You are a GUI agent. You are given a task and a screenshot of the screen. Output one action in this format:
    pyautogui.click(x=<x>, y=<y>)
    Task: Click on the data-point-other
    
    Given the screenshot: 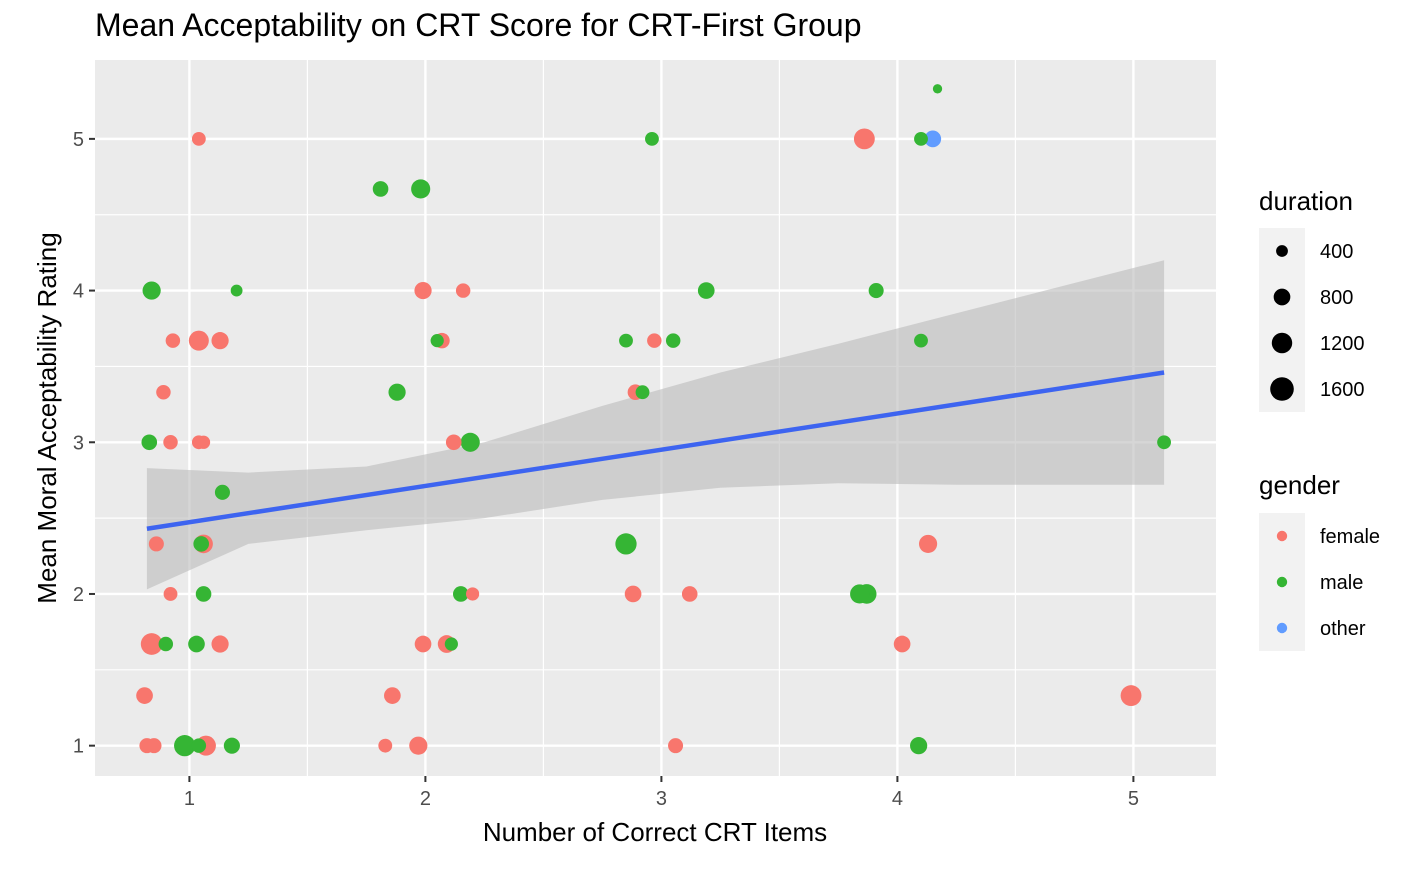 What is the action you would take?
    pyautogui.click(x=933, y=139)
    